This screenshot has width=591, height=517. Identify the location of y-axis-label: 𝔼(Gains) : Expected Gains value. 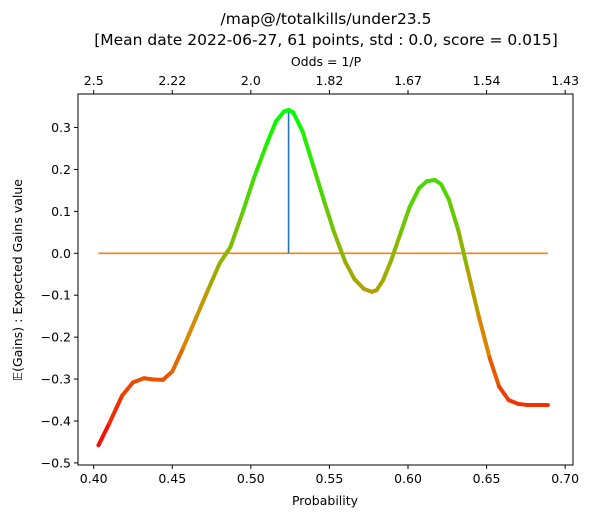
(17, 280).